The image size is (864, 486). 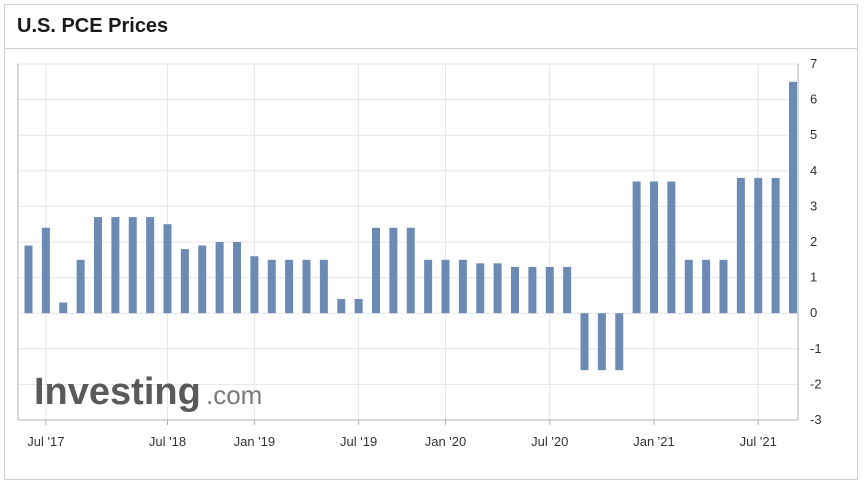 I want to click on y-tick-label: 2, so click(x=813, y=241).